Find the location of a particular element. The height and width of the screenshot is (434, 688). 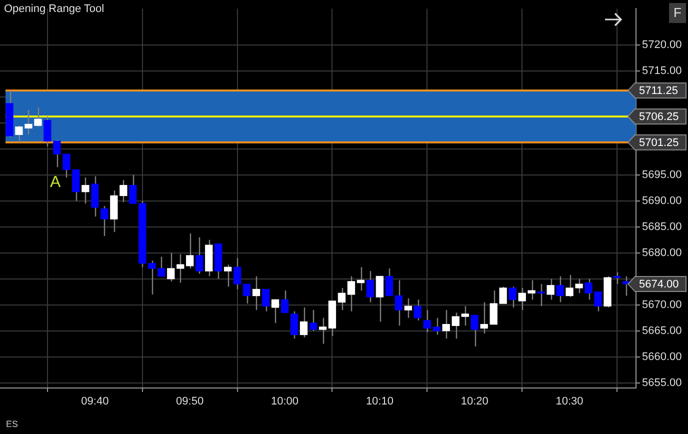

y-tick-label: 5720.00 is located at coordinates (662, 45).